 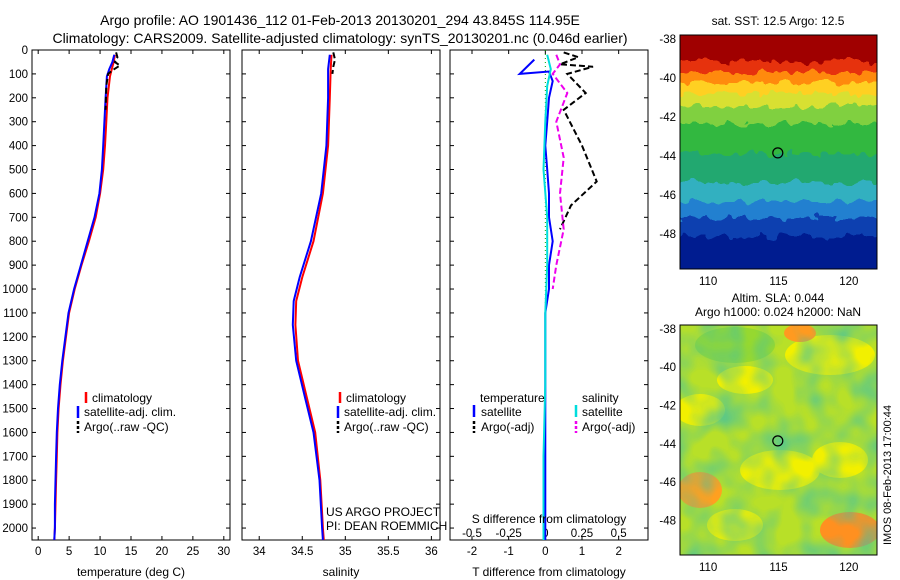 What do you see at coordinates (618, 552) in the screenshot?
I see `x-tick-label: 2` at bounding box center [618, 552].